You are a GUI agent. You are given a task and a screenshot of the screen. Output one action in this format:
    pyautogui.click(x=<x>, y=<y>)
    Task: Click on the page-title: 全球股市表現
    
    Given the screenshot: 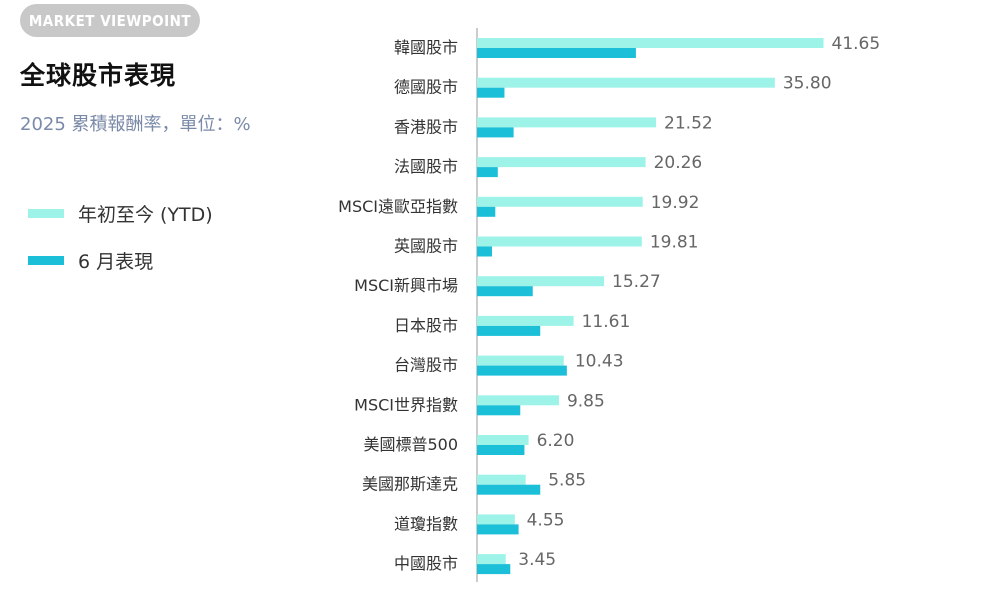 What is the action you would take?
    pyautogui.click(x=98, y=75)
    